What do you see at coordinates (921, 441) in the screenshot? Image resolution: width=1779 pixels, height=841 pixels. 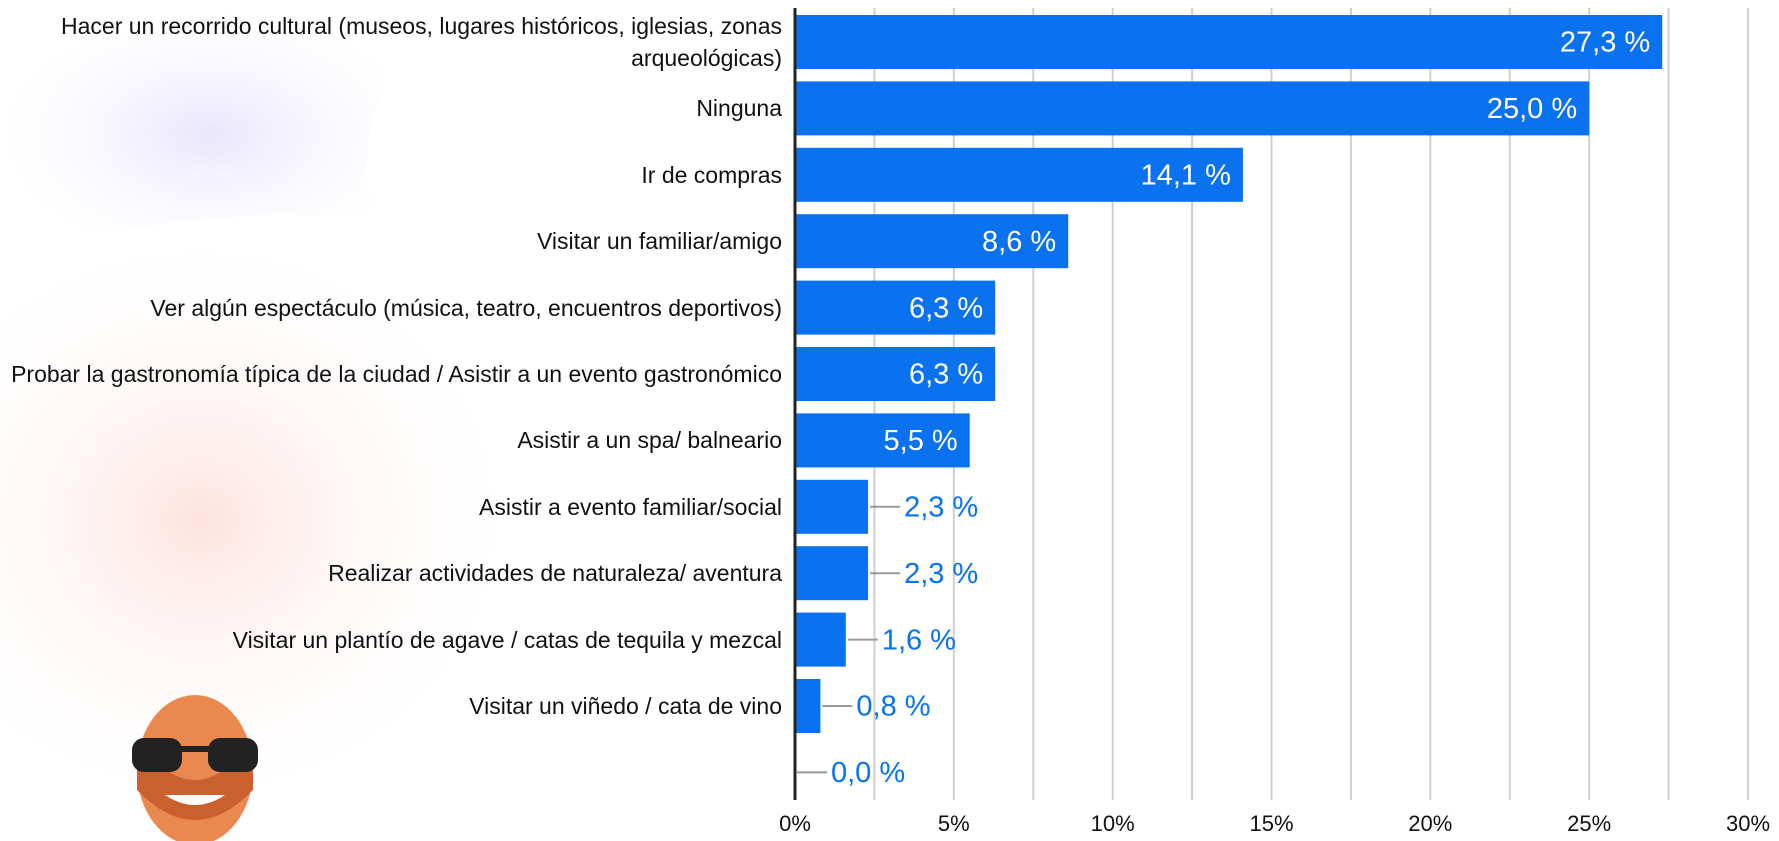 I see `value-label: 5,5 %` at bounding box center [921, 441].